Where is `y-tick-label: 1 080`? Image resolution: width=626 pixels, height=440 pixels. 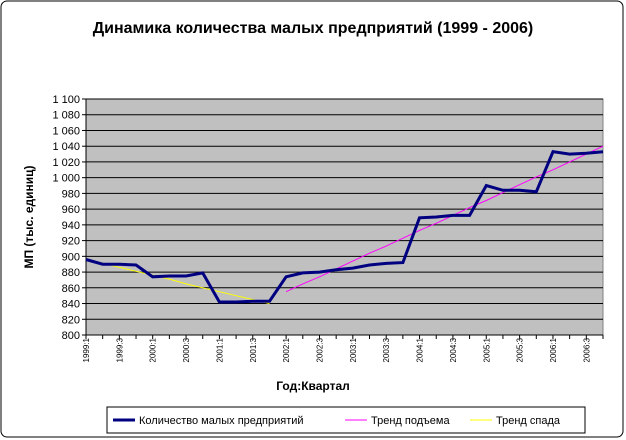 y-tick-label: 1 080 is located at coordinates (66, 116).